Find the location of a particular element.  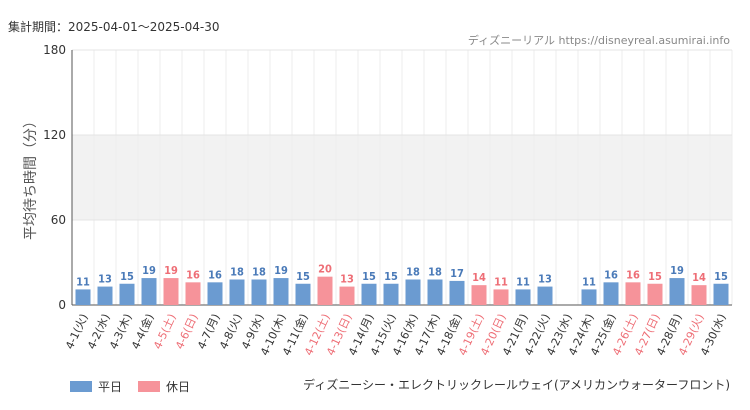

legend-swatch-holiday is located at coordinates (149, 386).